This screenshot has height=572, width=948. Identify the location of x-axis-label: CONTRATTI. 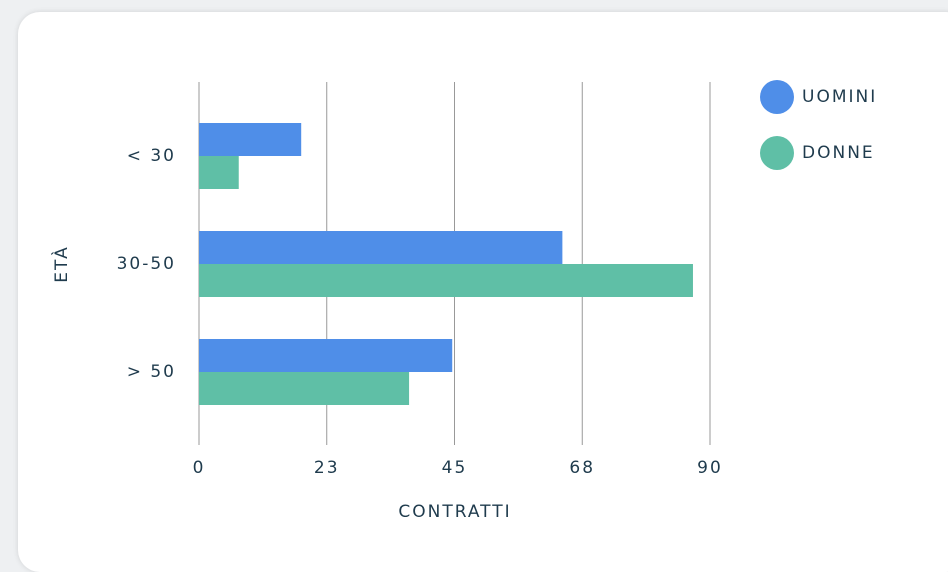
(454, 512).